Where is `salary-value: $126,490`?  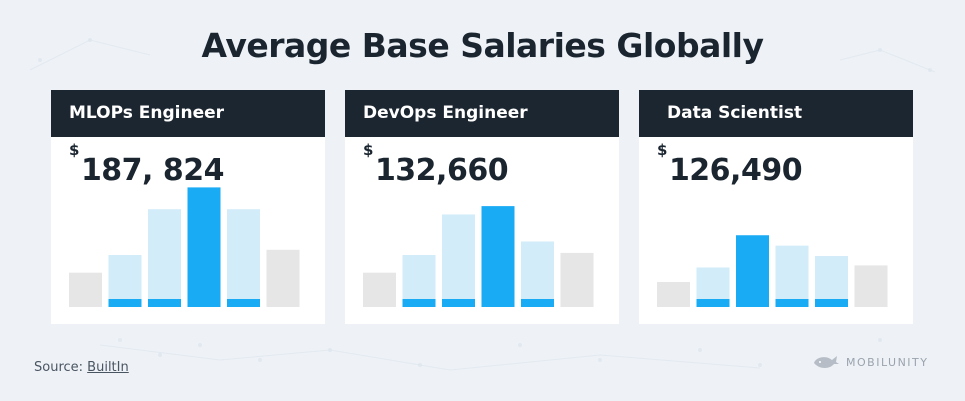
salary-value: $126,490 is located at coordinates (730, 164).